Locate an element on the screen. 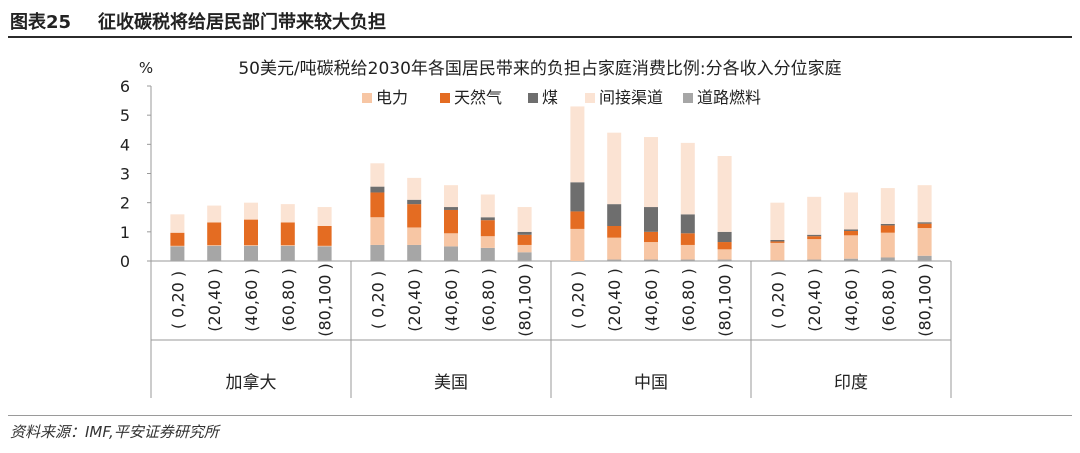 This screenshot has width=1080, height=453. chart-title: 50美元/吨碳税给2030年各国居民带来的负担占家庭消费比例:分各收入分位家庭 is located at coordinates (539, 69).